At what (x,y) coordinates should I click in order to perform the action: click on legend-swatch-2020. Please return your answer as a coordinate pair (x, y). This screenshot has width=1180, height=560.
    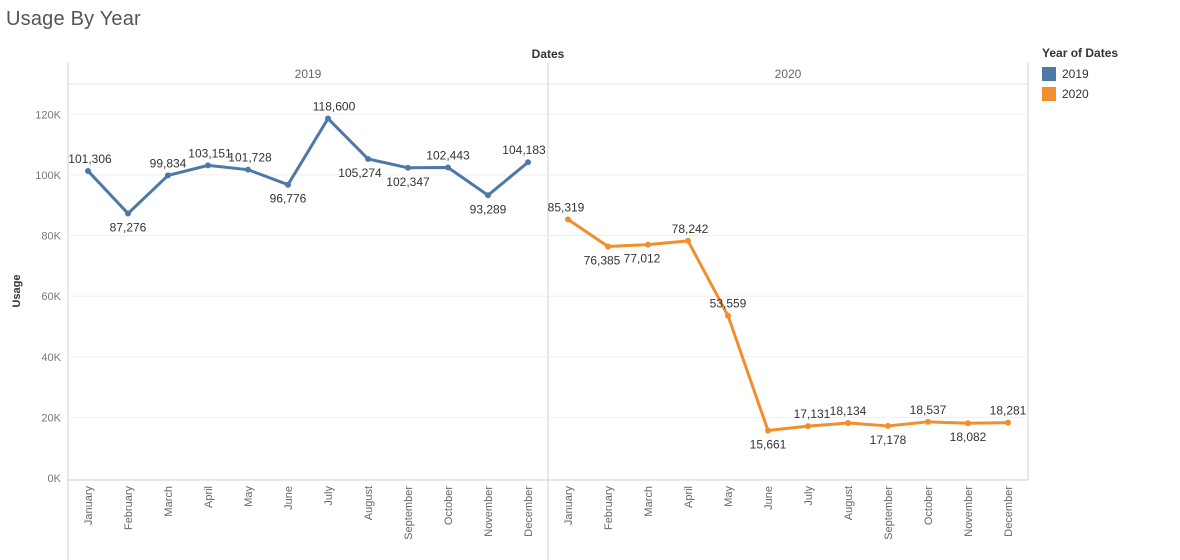
    Looking at the image, I should click on (1049, 94).